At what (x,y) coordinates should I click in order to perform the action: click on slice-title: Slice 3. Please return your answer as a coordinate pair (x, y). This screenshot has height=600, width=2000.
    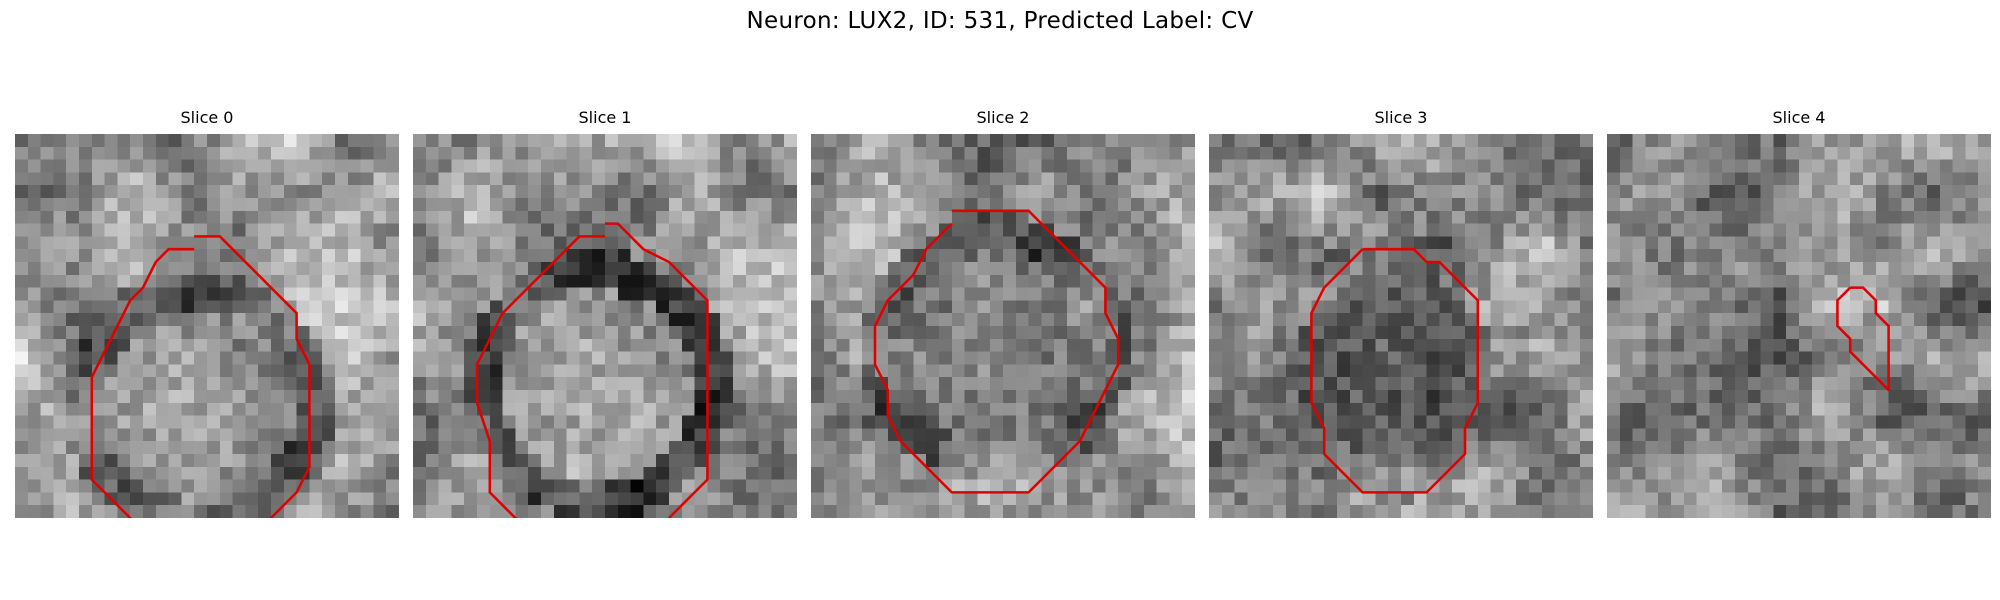
    Looking at the image, I should click on (1401, 117).